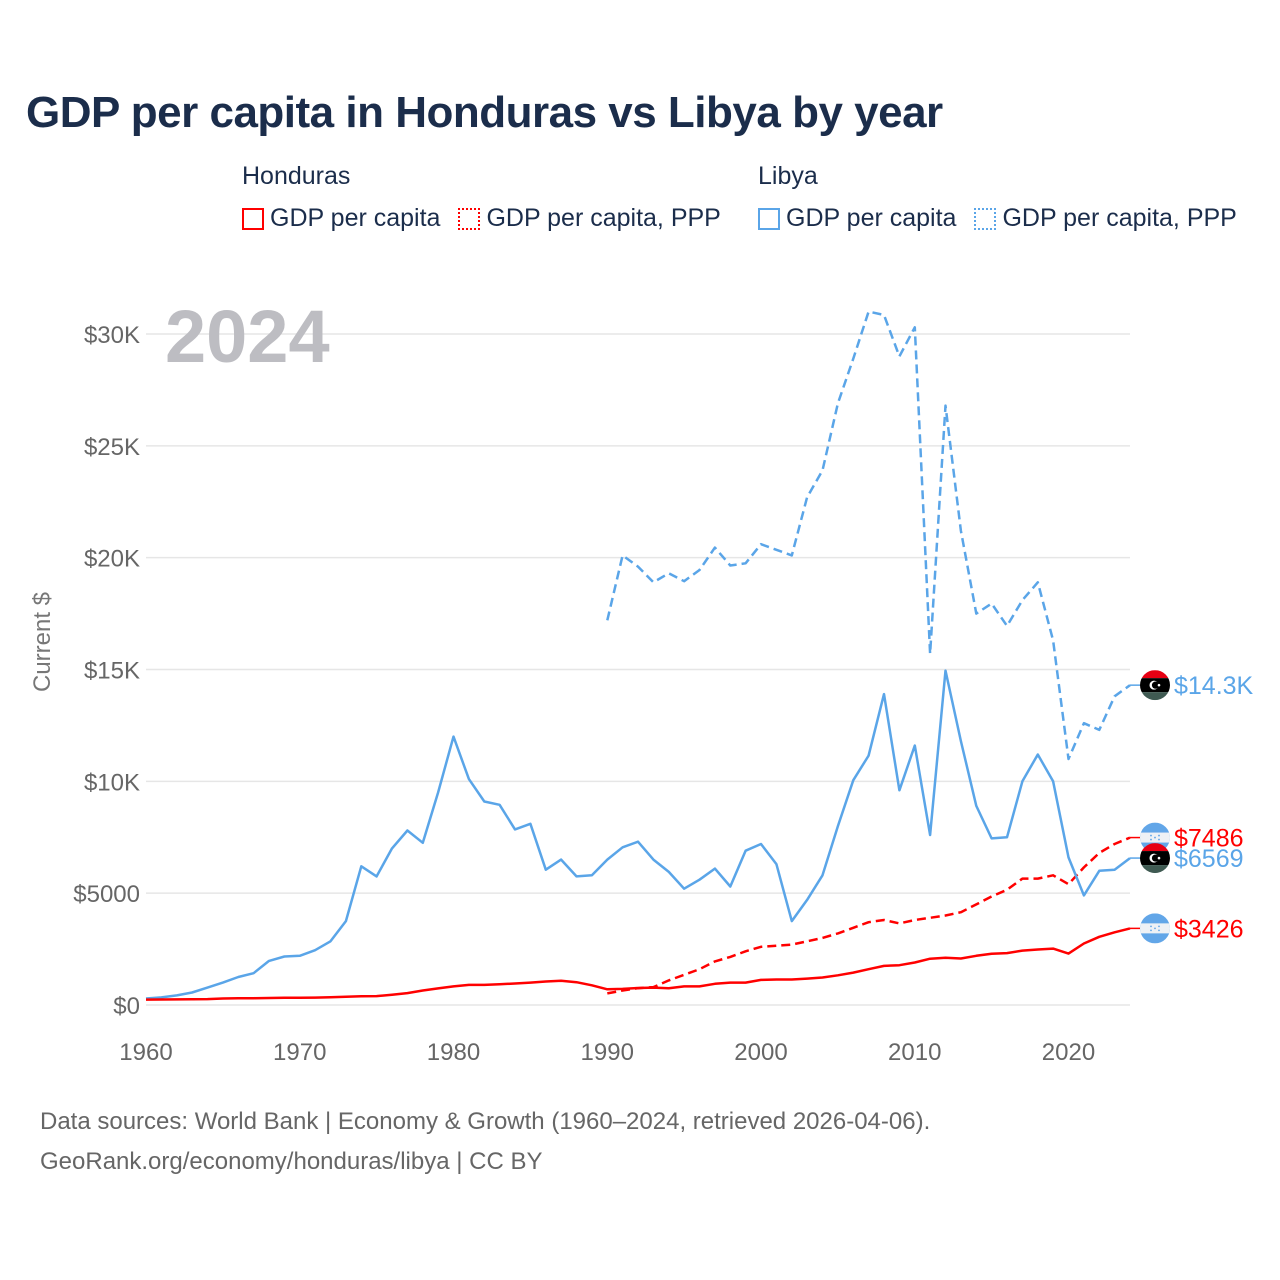 Image resolution: width=1280 pixels, height=1280 pixels. Describe the element at coordinates (126, 1006) in the screenshot. I see `y-tick-label: $0` at that location.